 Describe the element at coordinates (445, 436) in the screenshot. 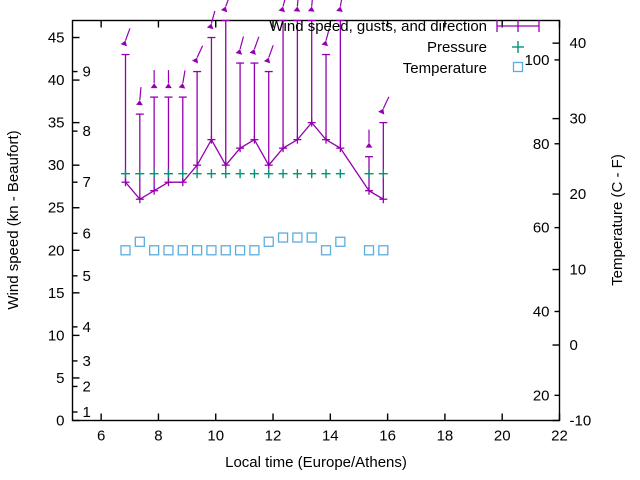

I see `x-tick-label: 18` at that location.